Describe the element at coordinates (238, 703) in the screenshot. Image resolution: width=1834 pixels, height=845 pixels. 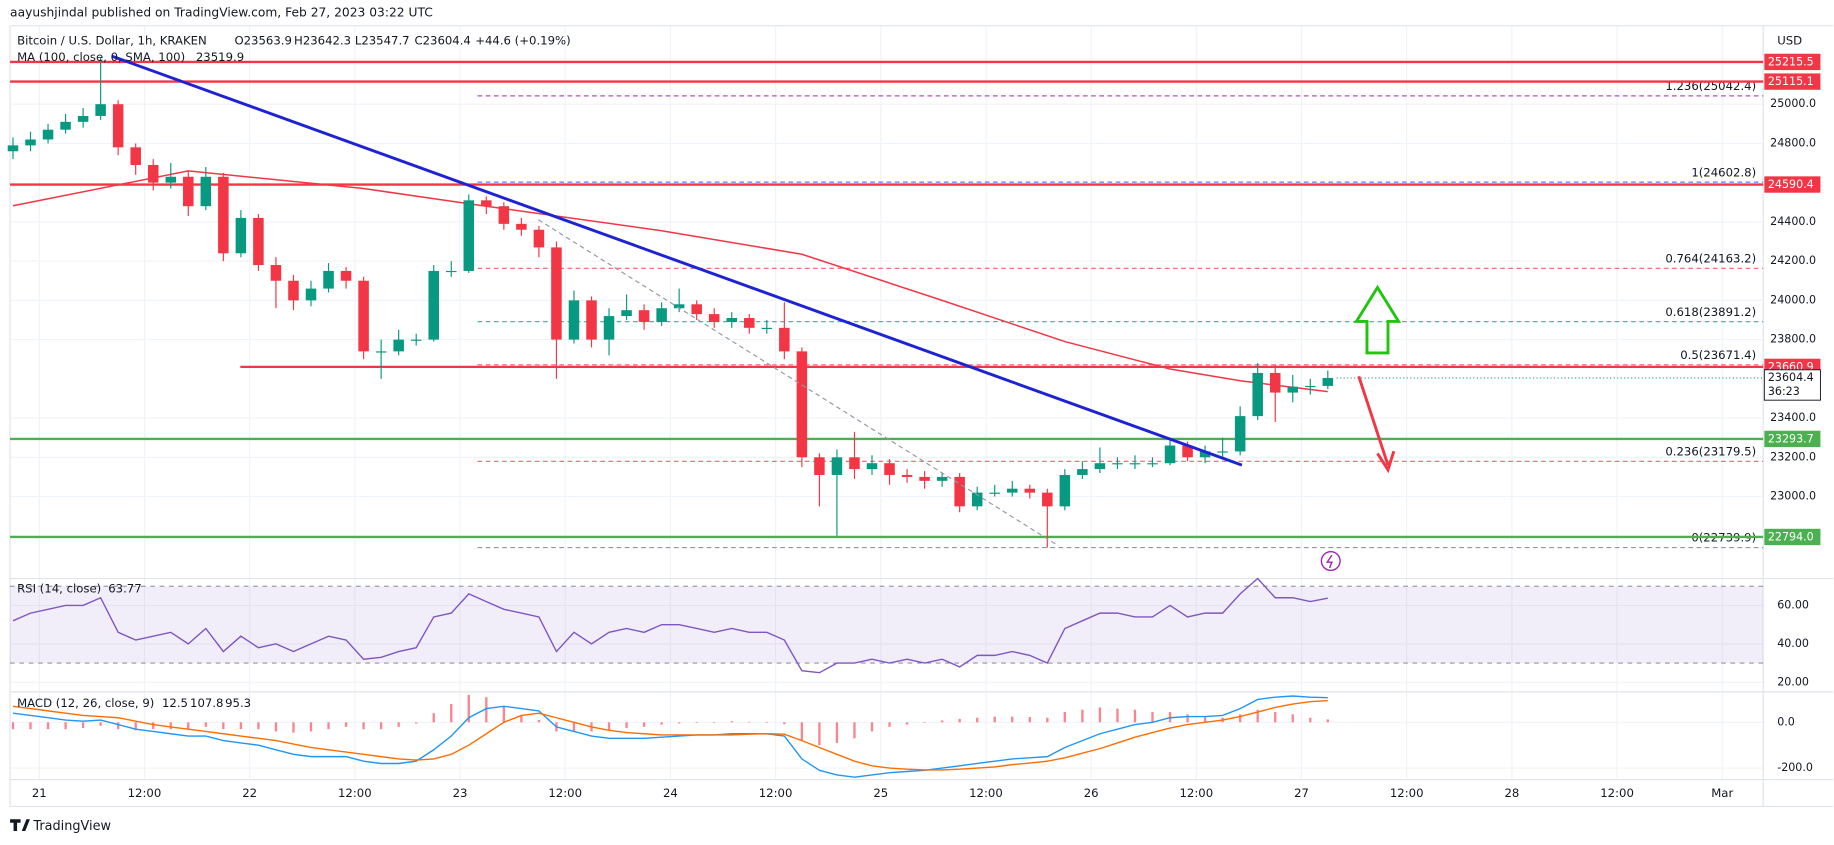
I see `macd-signal-value: 95.3` at that location.